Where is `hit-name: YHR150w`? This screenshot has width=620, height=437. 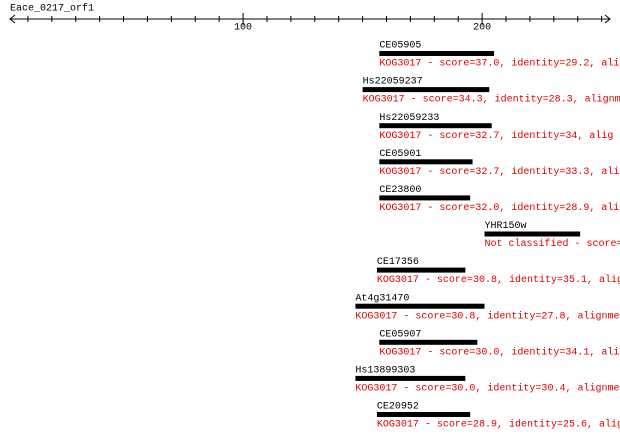
hit-name: YHR150w is located at coordinates (506, 226).